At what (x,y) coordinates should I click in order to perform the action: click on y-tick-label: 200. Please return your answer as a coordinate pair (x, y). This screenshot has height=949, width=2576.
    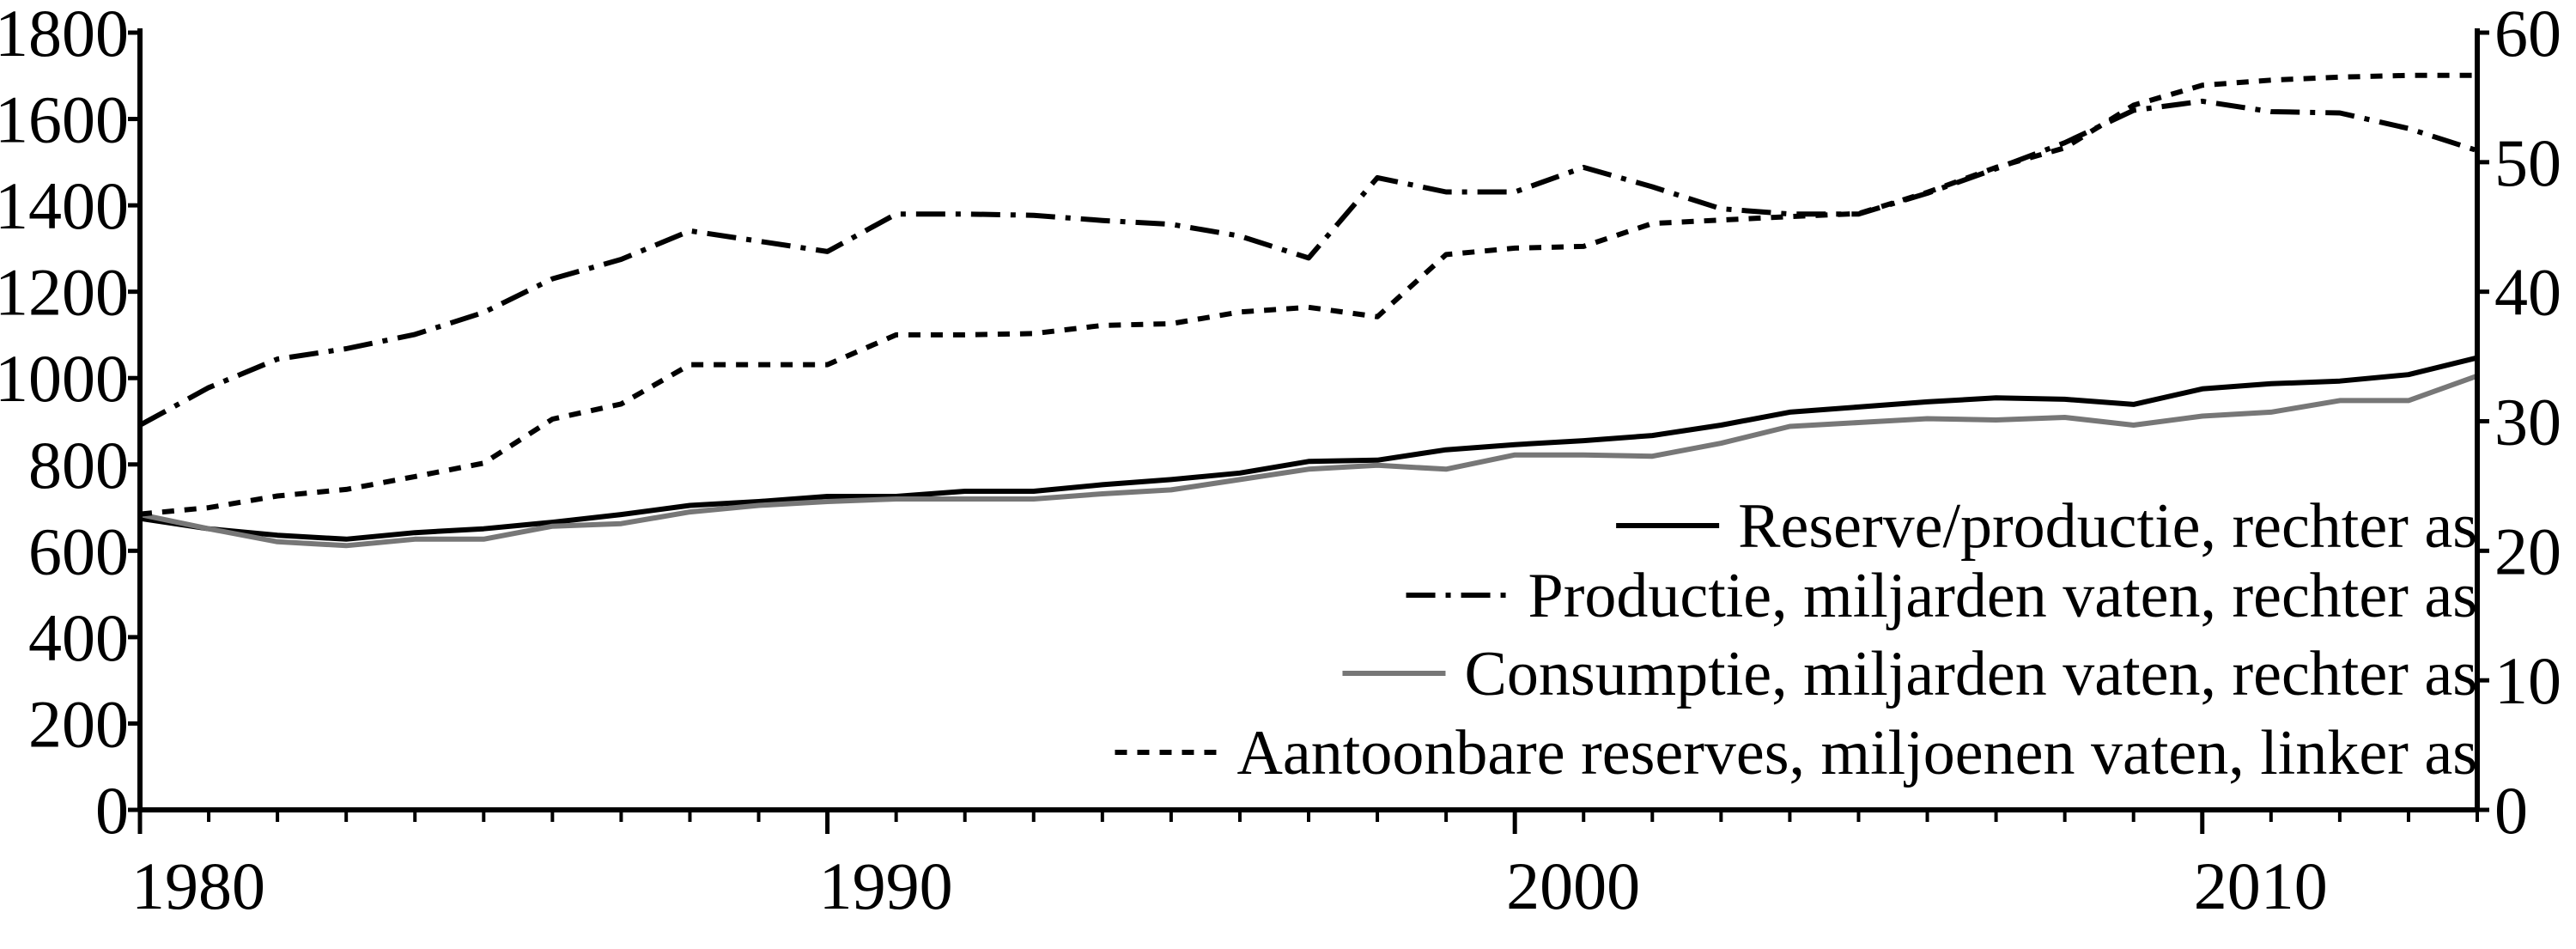
    Looking at the image, I should click on (78, 723).